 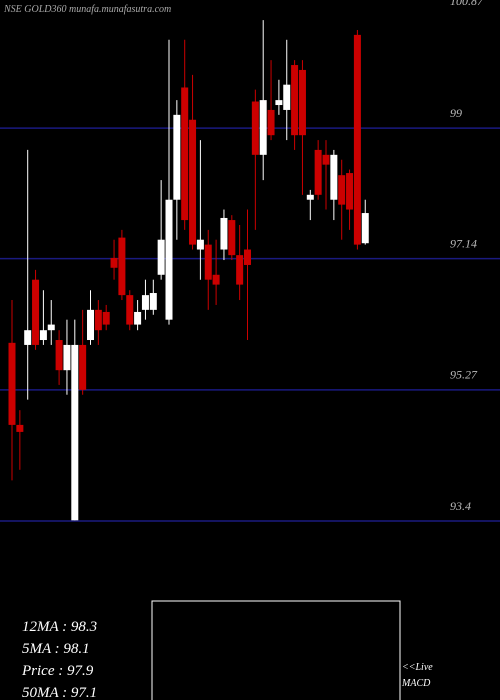 I want to click on chart-title: NSE GOLD360 munafa.munafasutra.com, so click(x=87, y=9).